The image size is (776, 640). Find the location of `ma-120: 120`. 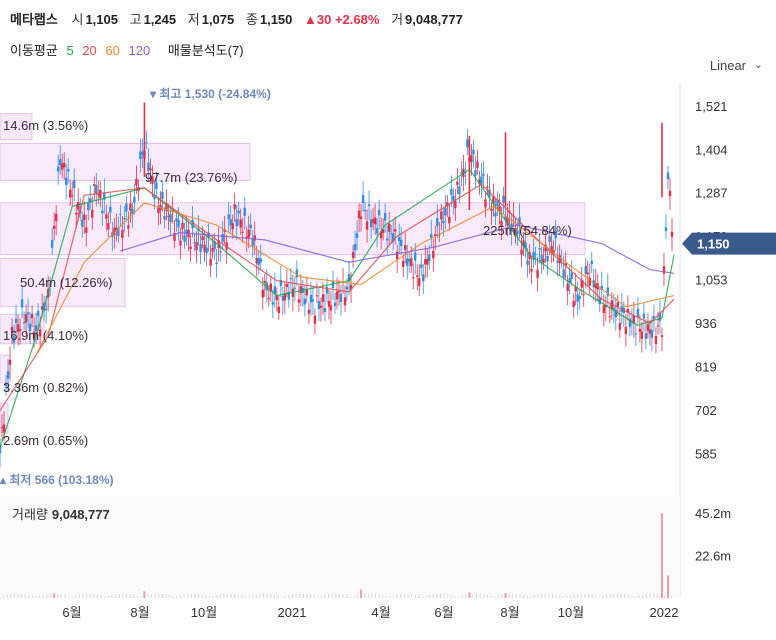

ma-120: 120 is located at coordinates (139, 50).